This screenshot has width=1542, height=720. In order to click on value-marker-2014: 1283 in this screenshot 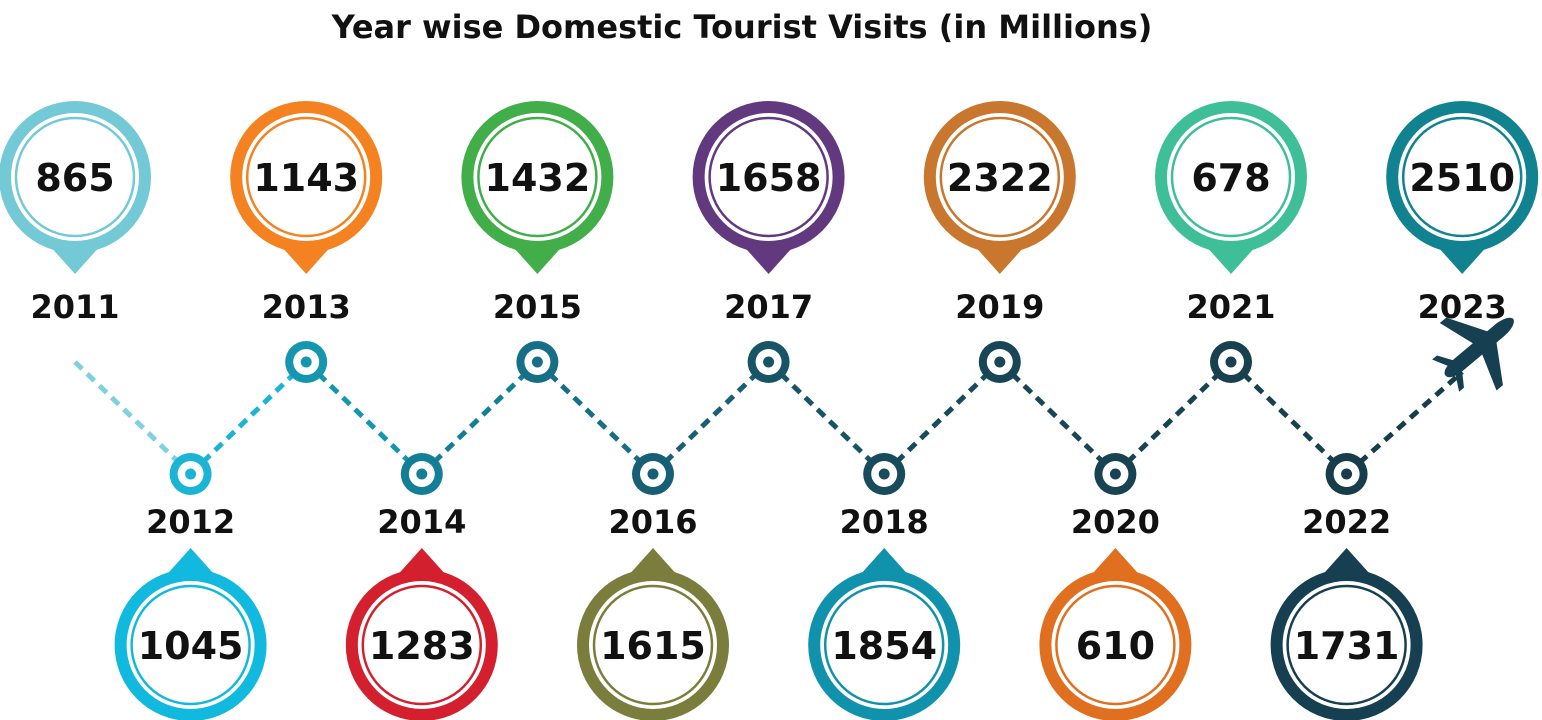, I will do `click(421, 634)`.